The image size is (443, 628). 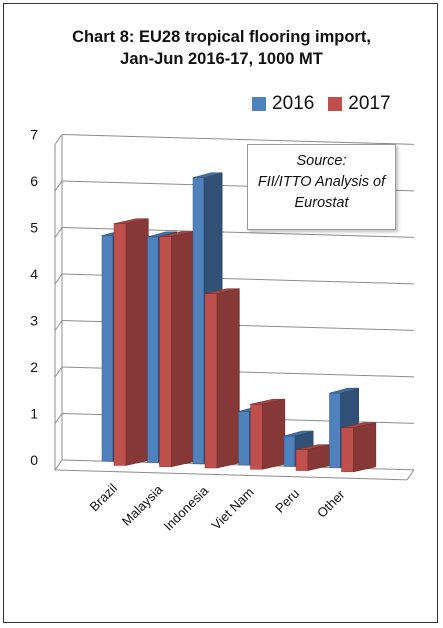 I want to click on x-tick-label: Indonesia, so click(x=186, y=508).